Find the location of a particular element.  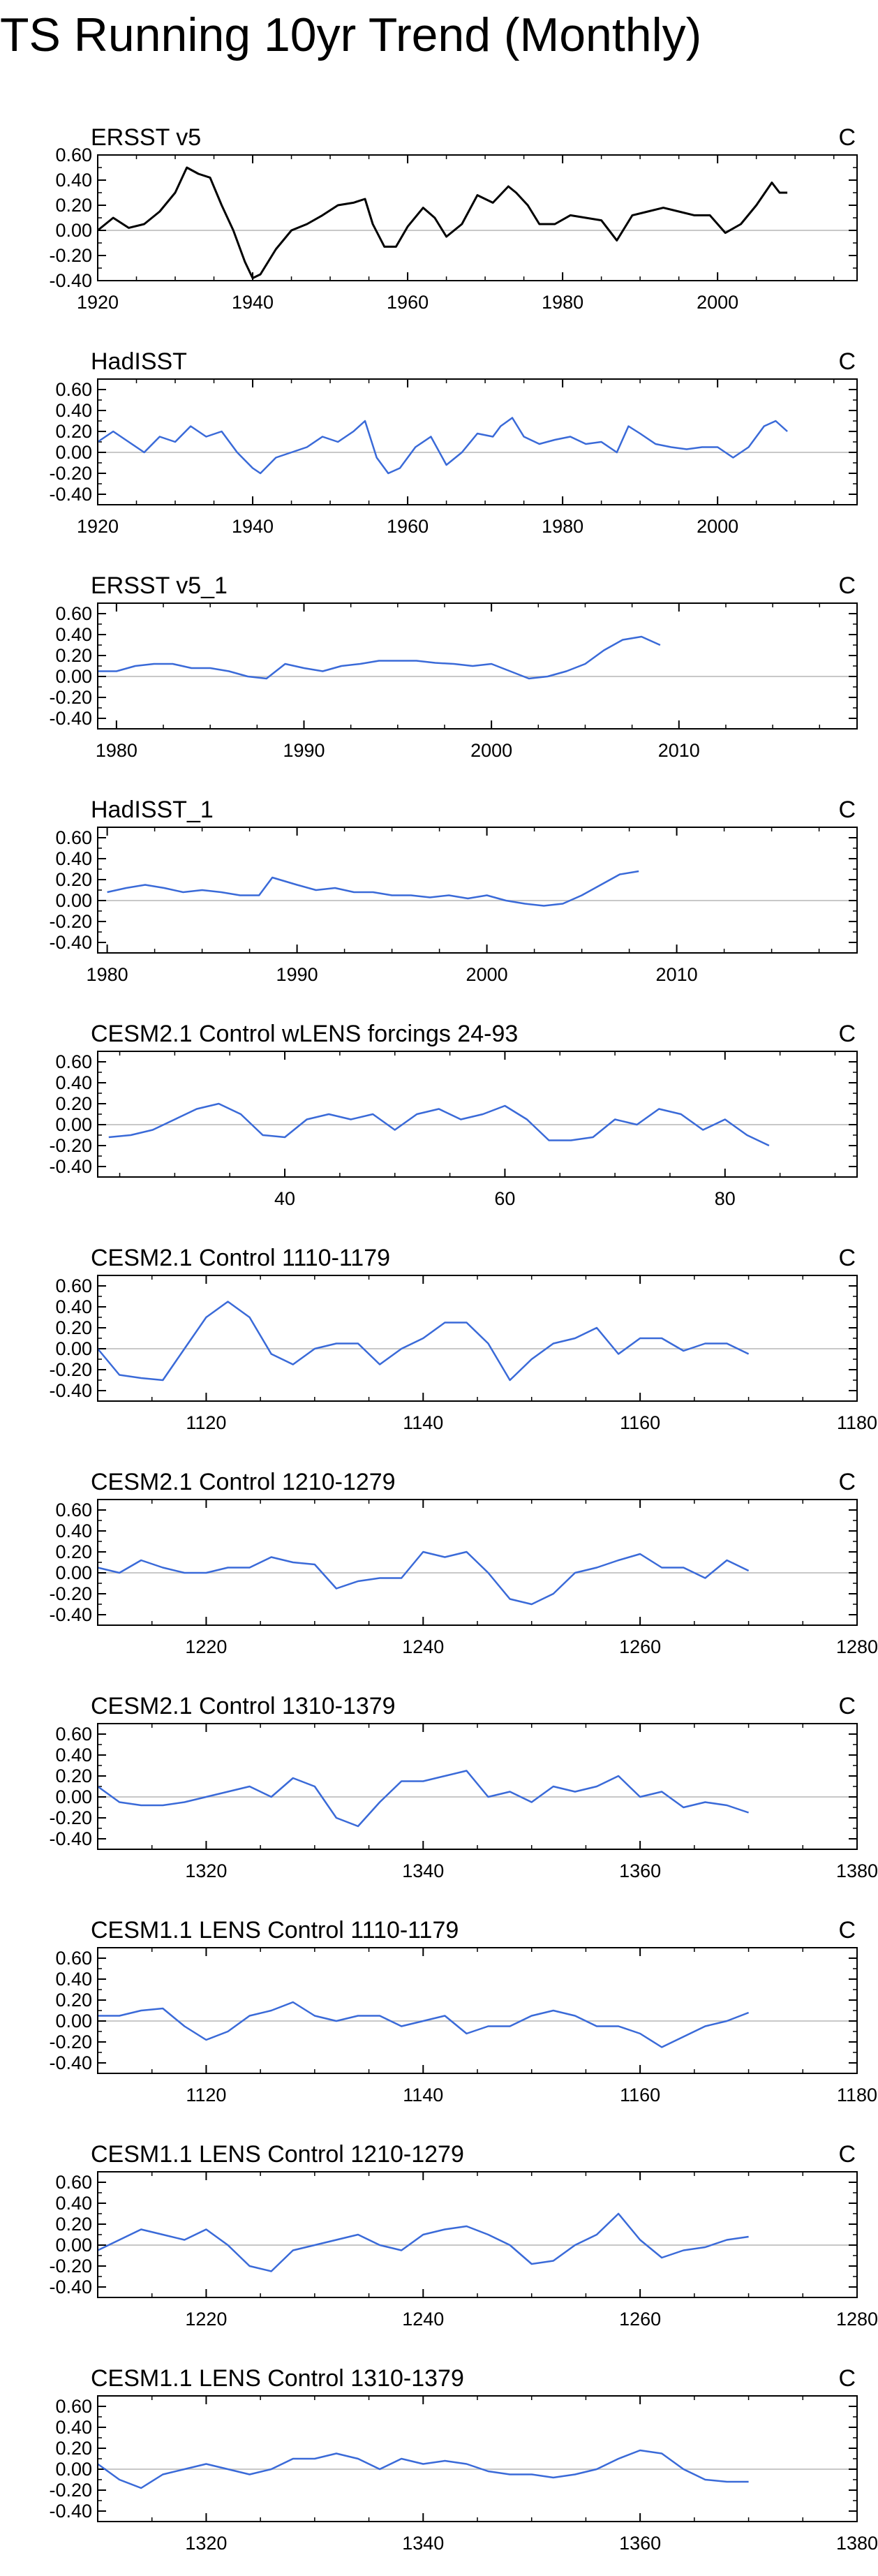

x-tick-label: 1320 is located at coordinates (206, 1870).